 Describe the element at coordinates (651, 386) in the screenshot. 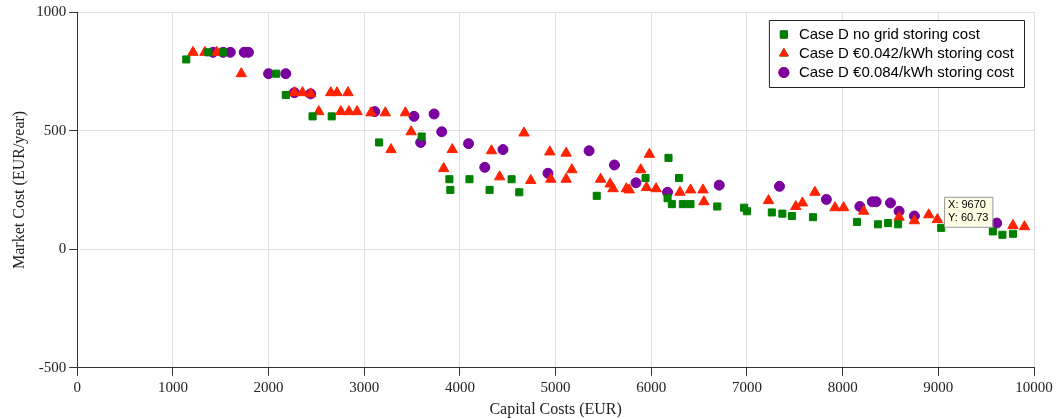

I see `x-tick-label: 6000` at that location.